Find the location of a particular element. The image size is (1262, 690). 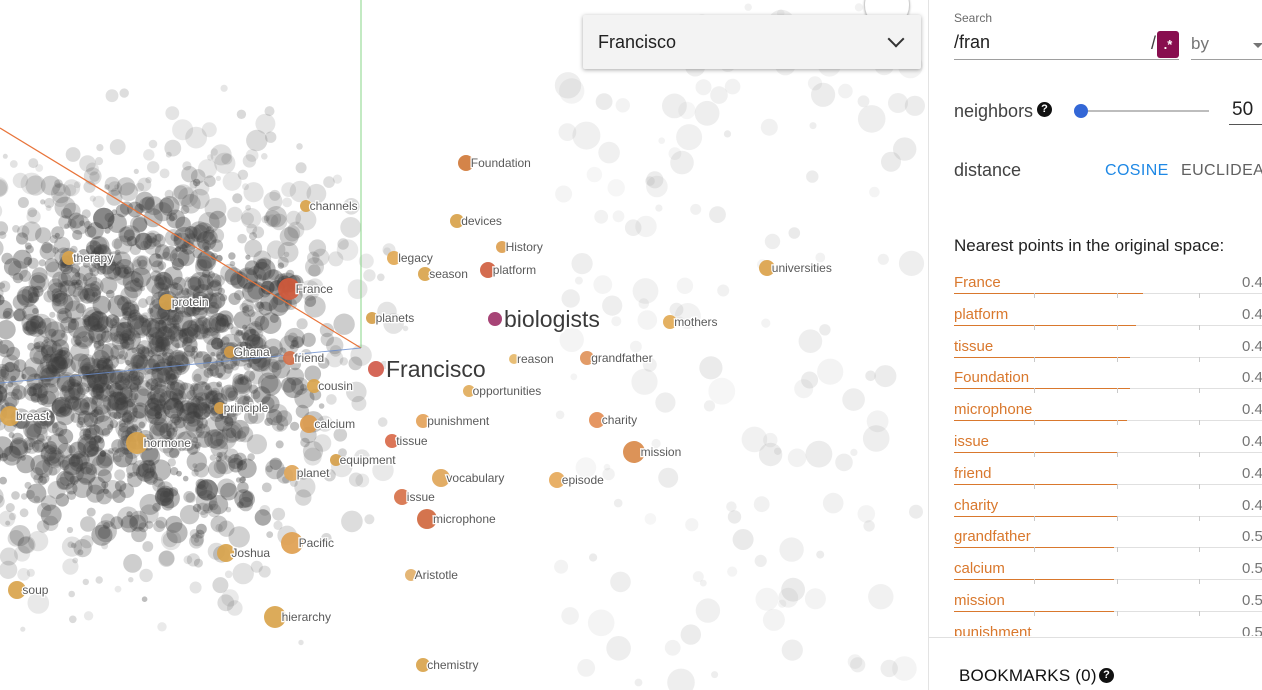

nearest-point-row: Foundation 0.4 is located at coordinates (1108, 381).